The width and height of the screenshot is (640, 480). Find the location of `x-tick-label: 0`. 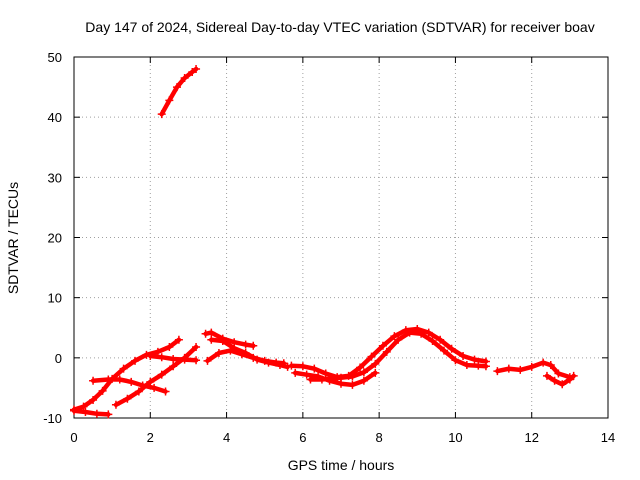

x-tick-label: 0 is located at coordinates (73, 437).